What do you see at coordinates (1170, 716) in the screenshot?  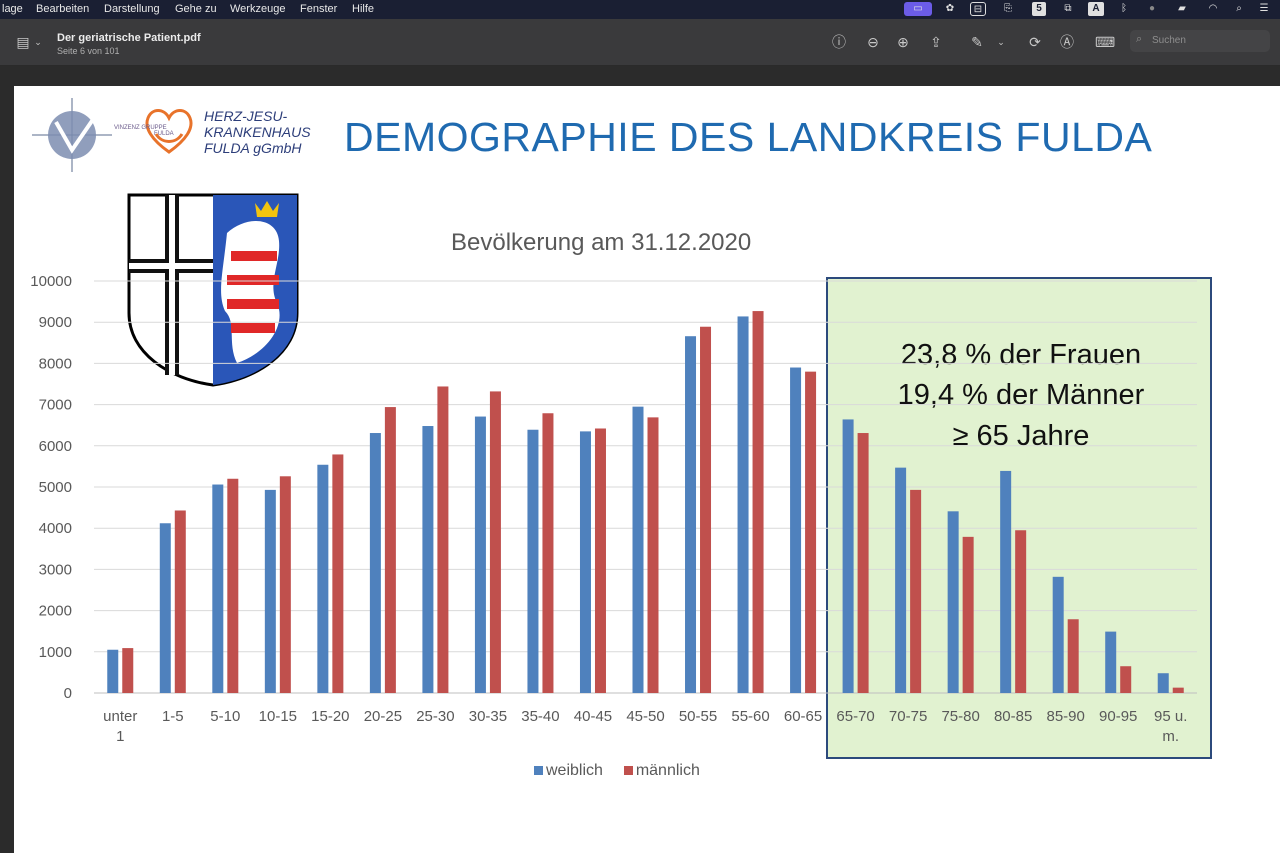 I see `x-tick-label: 95 u.` at bounding box center [1170, 716].